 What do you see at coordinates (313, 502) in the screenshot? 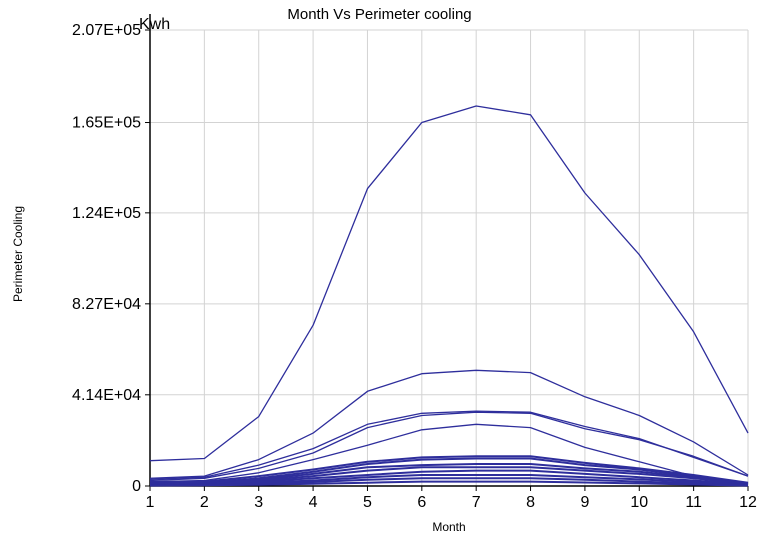
I see `x-tick-label: 4` at bounding box center [313, 502].